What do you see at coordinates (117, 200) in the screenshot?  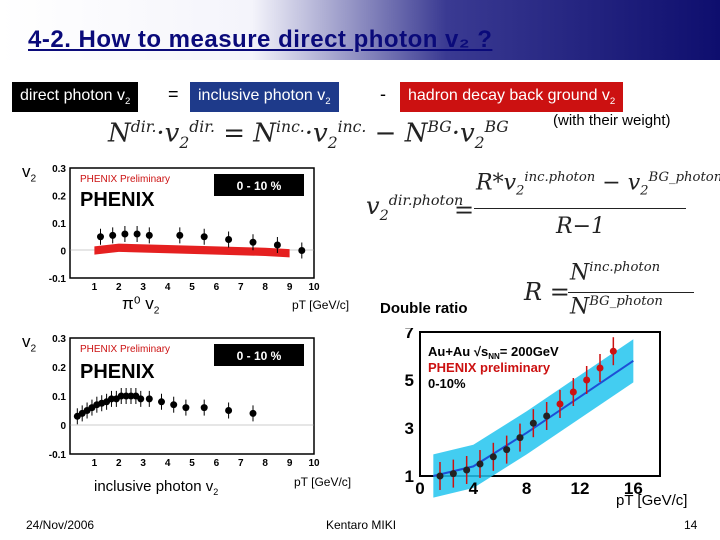 I see `pi0-phenix-logo: PHENIX` at bounding box center [117, 200].